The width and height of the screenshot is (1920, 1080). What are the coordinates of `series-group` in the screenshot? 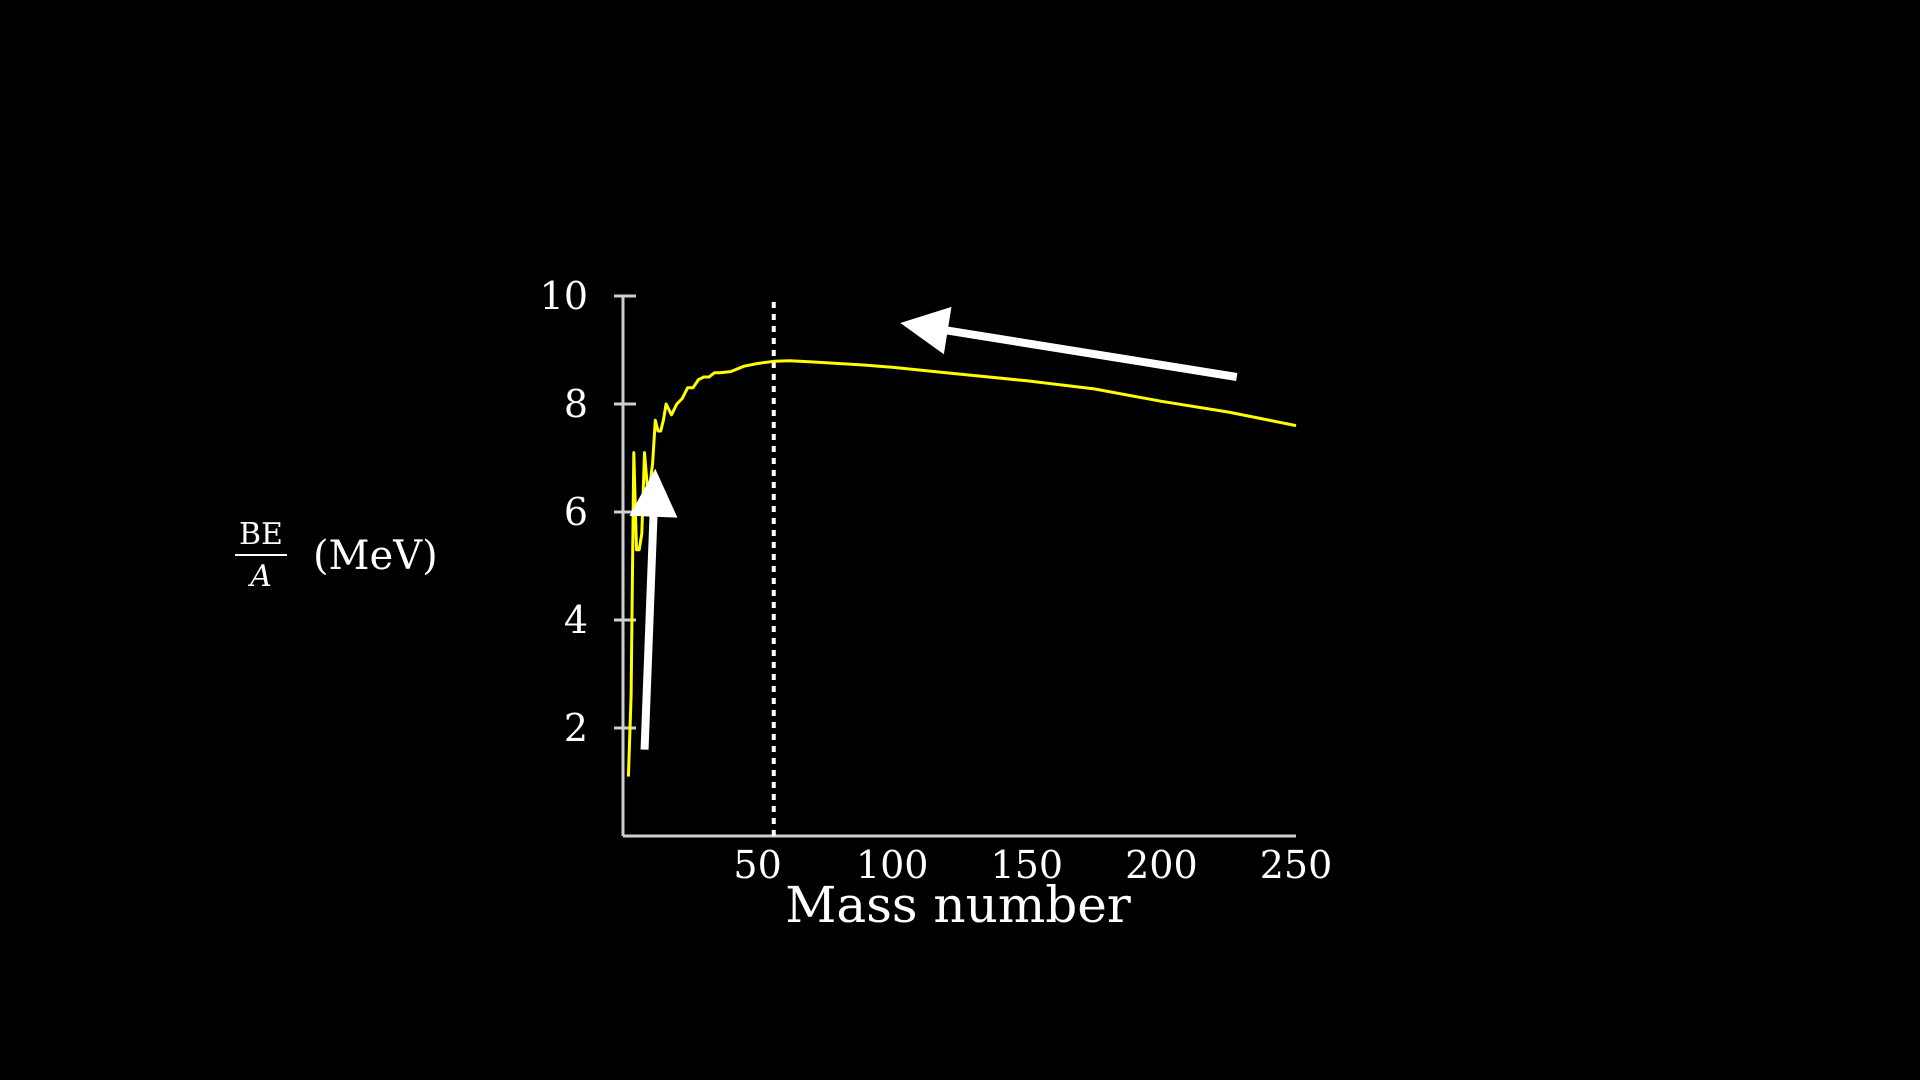 It's located at (961, 568).